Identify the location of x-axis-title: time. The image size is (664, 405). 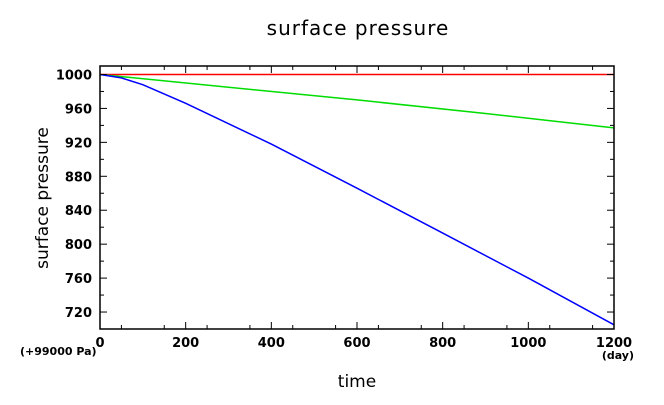
(357, 382).